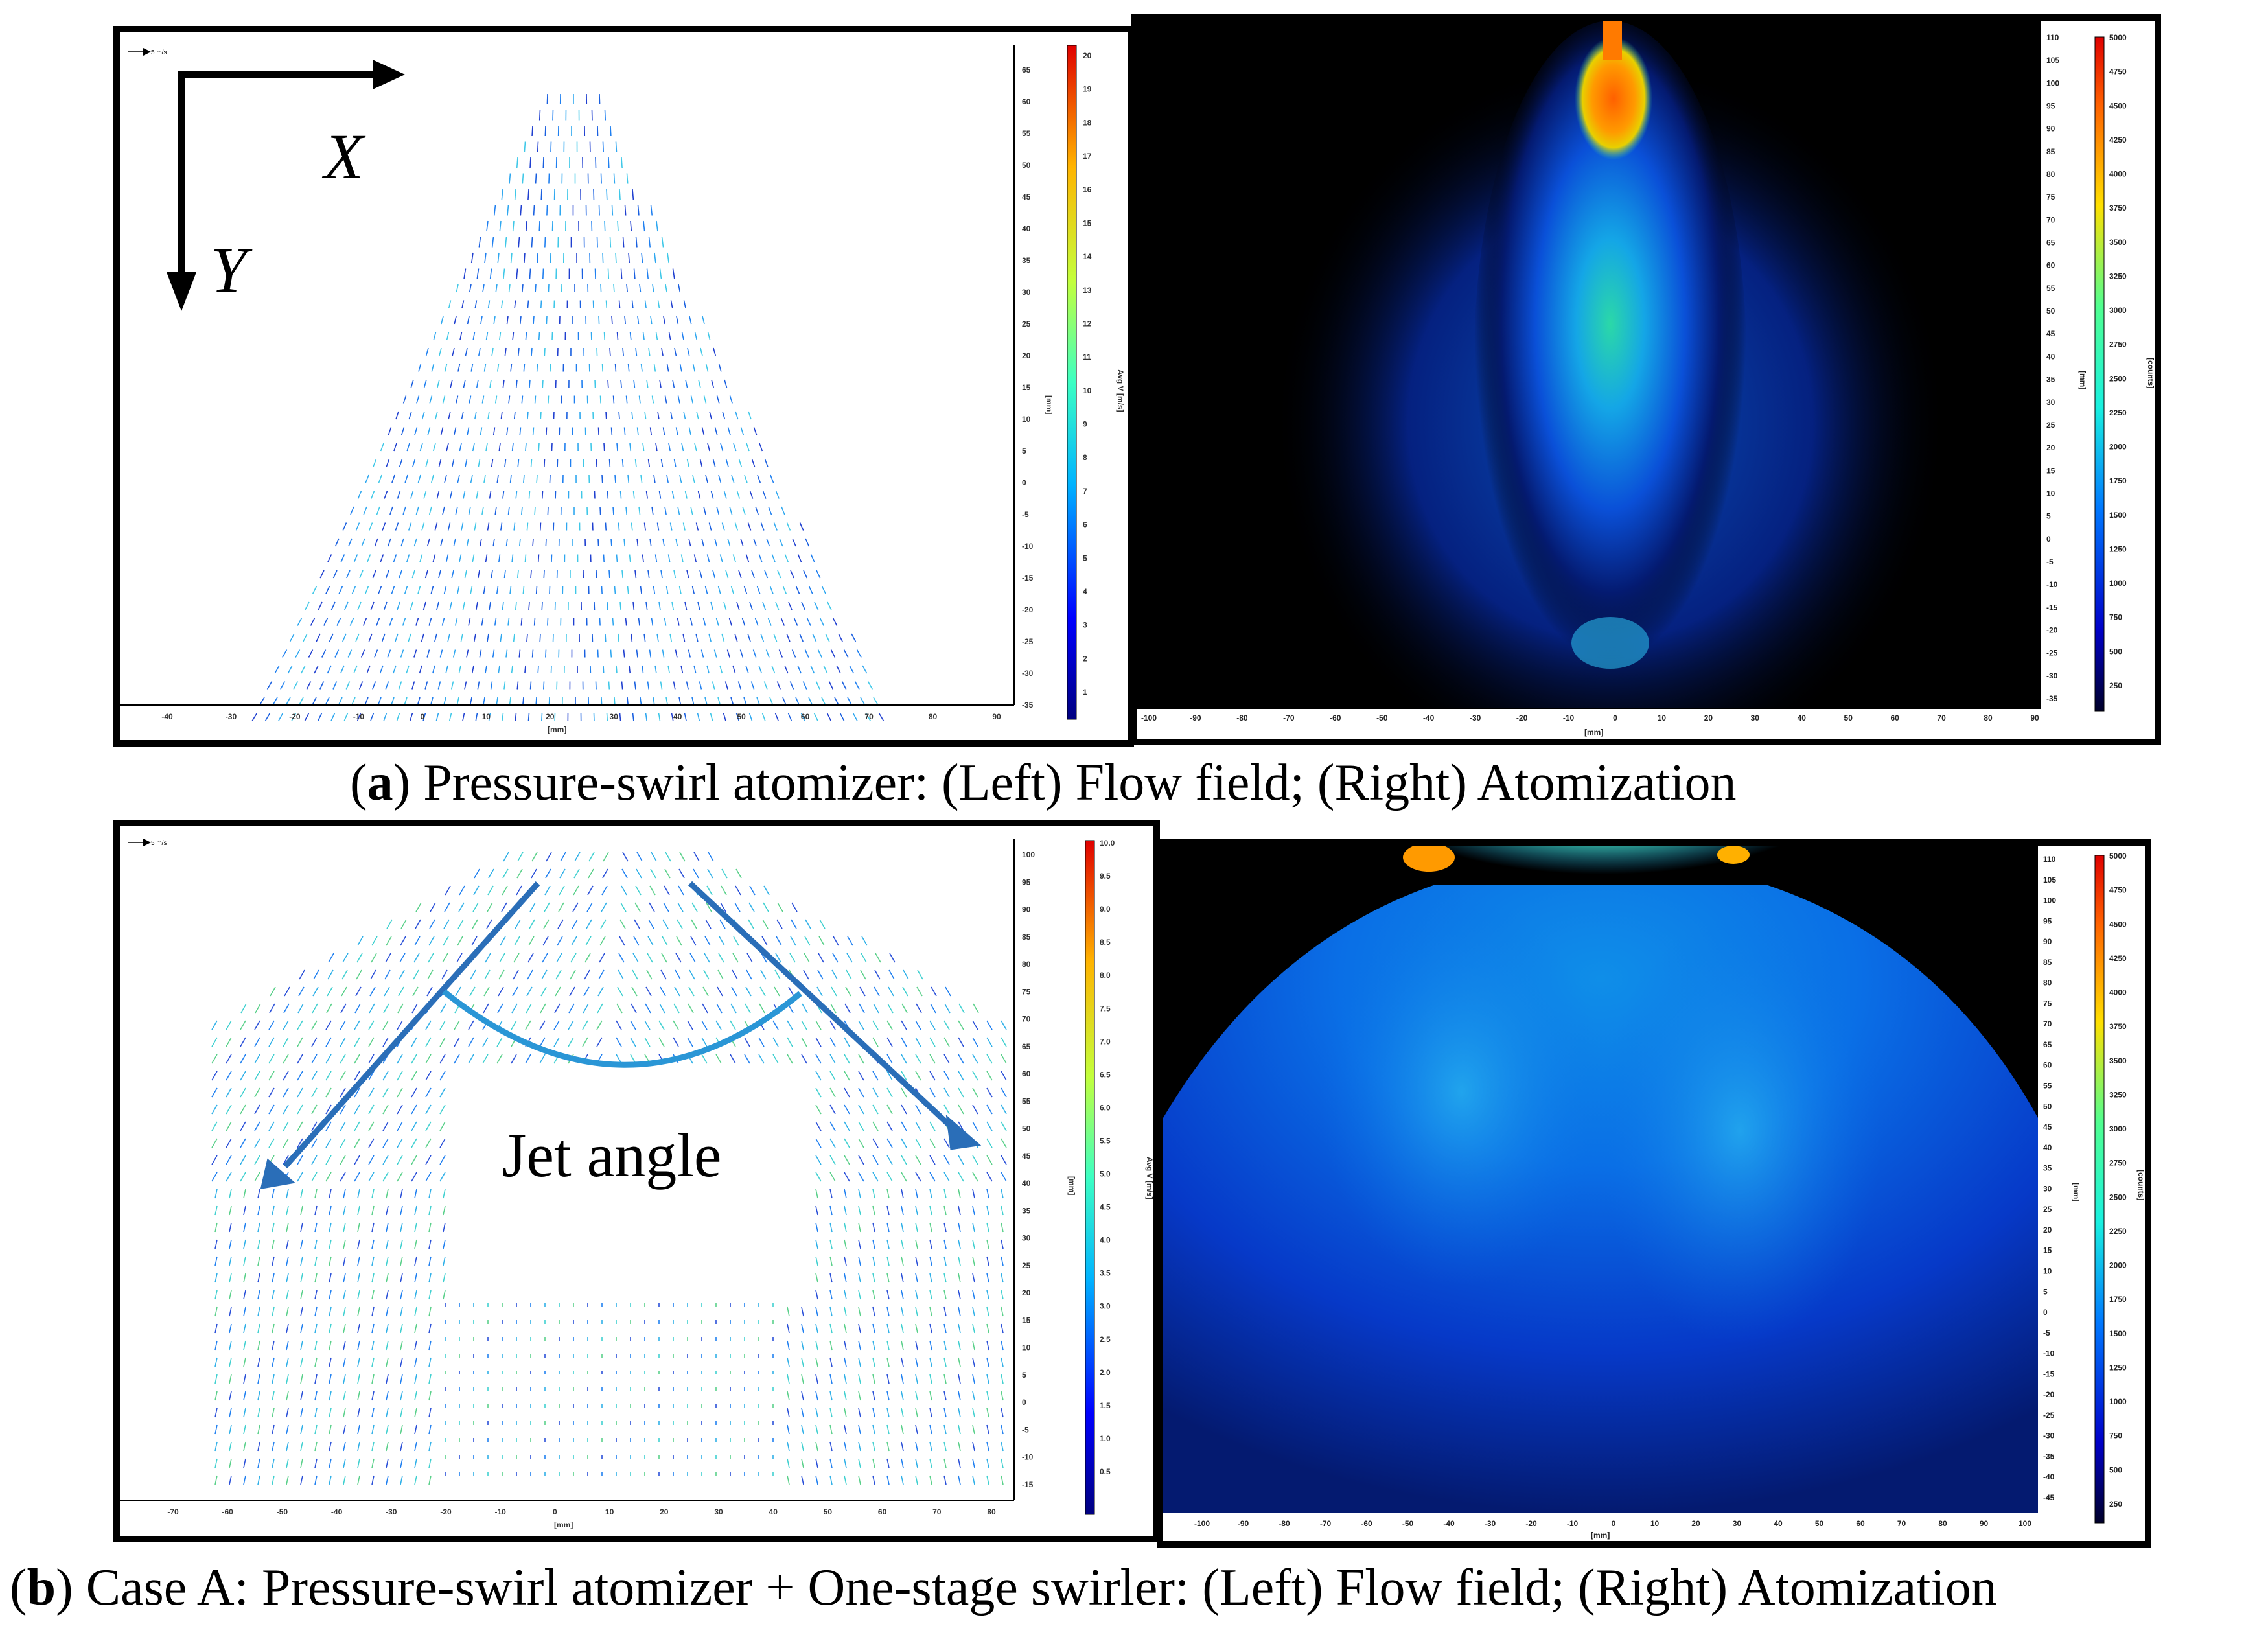 Image resolution: width=2268 pixels, height=1635 pixels. Describe the element at coordinates (991, 1511) in the screenshot. I see `tick-label: 80` at that location.